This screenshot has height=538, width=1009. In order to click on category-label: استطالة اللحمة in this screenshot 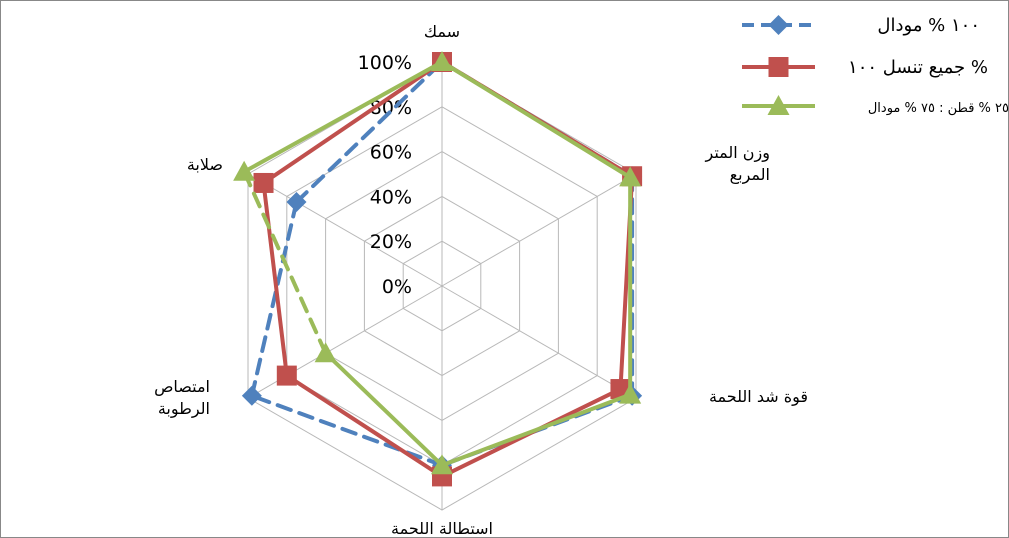, I will do `click(442, 528)`.